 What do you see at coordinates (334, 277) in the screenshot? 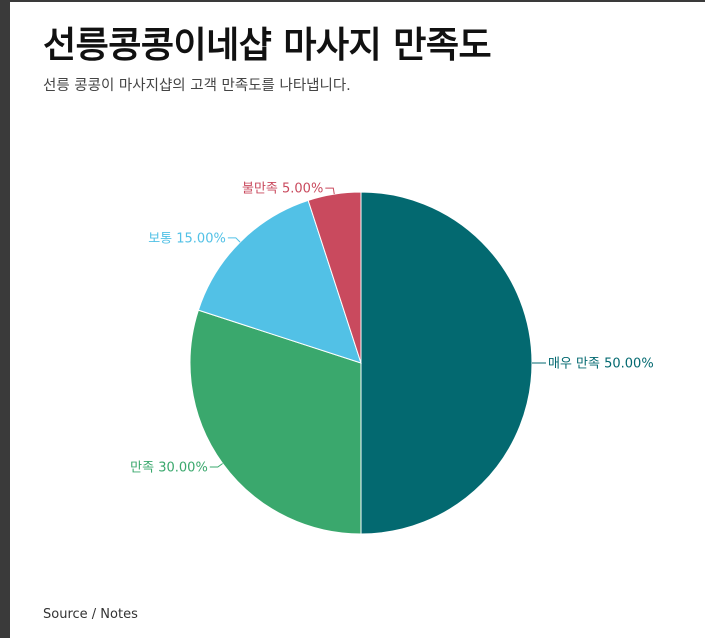
I see `pie-slice-불만족` at bounding box center [334, 277].